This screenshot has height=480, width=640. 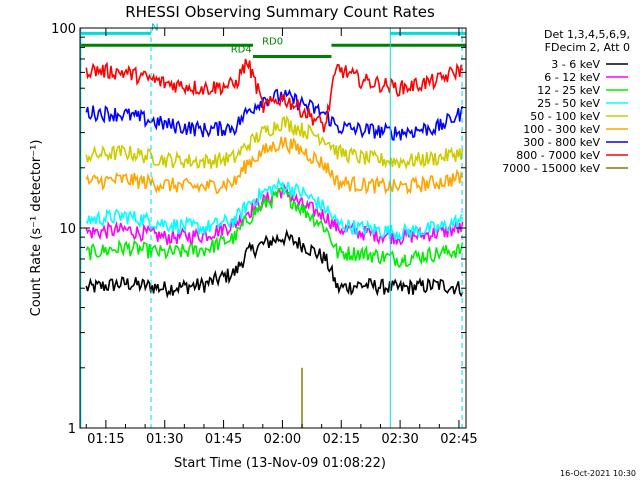 I want to click on y-axis-label: Count Rate (s⁻¹ detector⁻¹), so click(x=36, y=228).